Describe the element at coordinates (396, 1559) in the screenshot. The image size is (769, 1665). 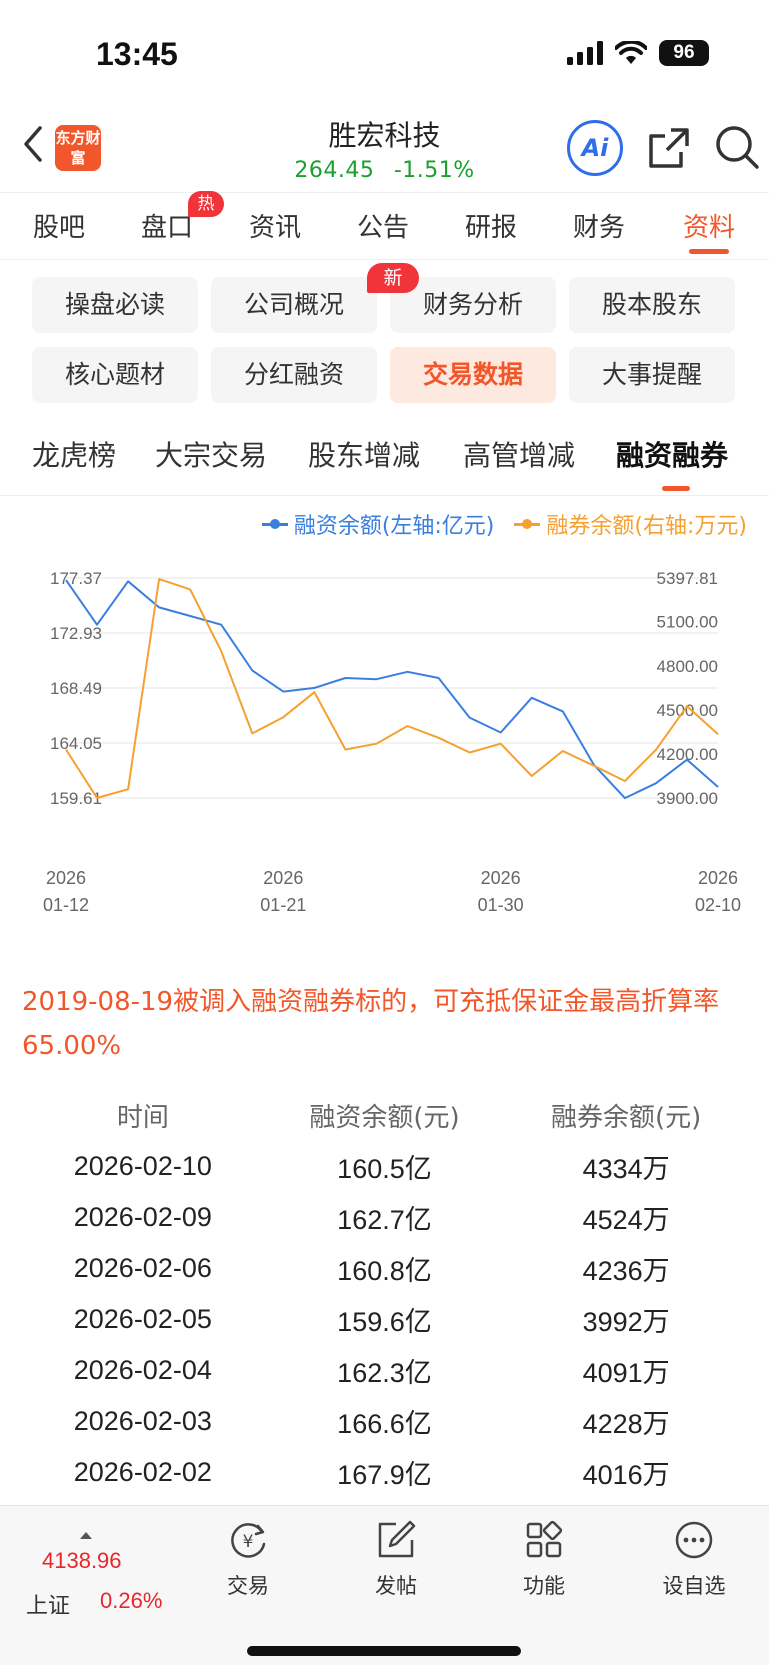
I see `post-button: 发帖` at that location.